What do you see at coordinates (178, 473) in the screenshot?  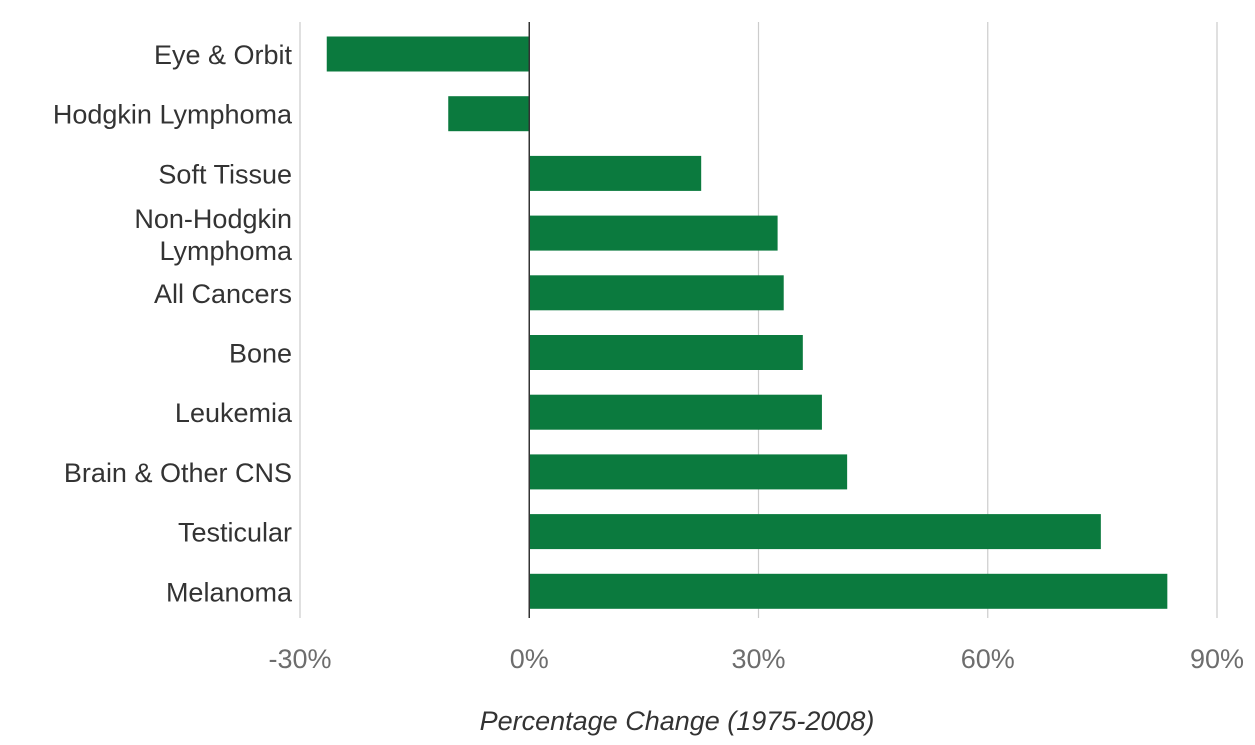 I see `category-label: Brain & Other CNS` at bounding box center [178, 473].